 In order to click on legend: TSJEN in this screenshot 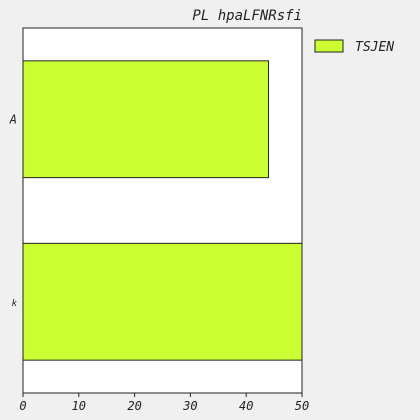, I will do `click(354, 47)`.